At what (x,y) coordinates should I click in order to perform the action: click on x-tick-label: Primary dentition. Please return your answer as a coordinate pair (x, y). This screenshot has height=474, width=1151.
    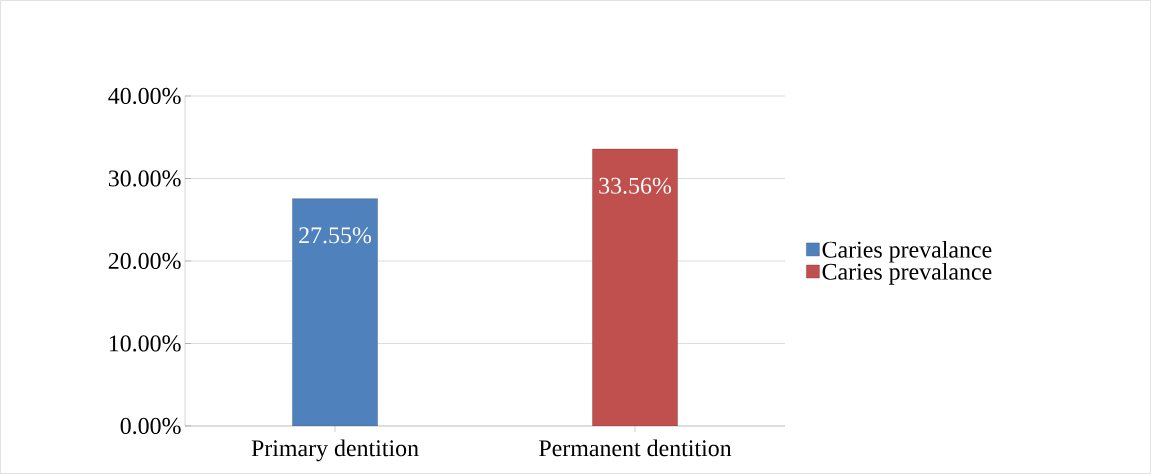
    Looking at the image, I should click on (335, 450).